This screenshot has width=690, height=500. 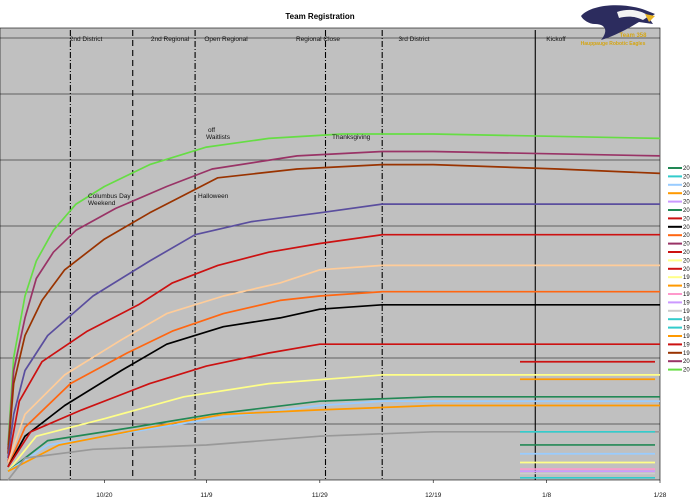 I want to click on legend-label-21: 19, so click(x=686, y=345).